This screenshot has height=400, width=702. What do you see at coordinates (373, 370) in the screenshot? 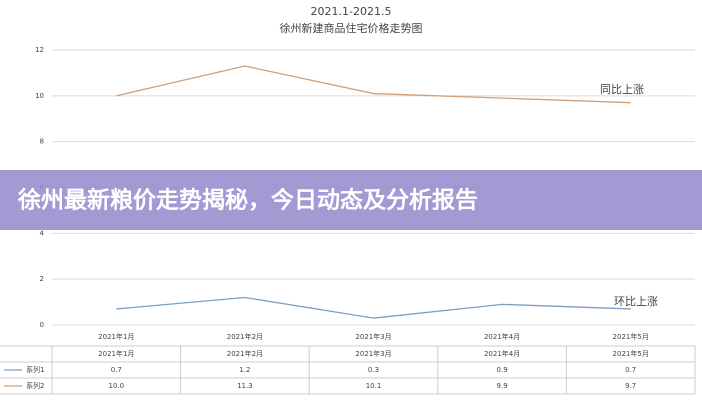
I see `table-cell: 0.3` at bounding box center [373, 370].